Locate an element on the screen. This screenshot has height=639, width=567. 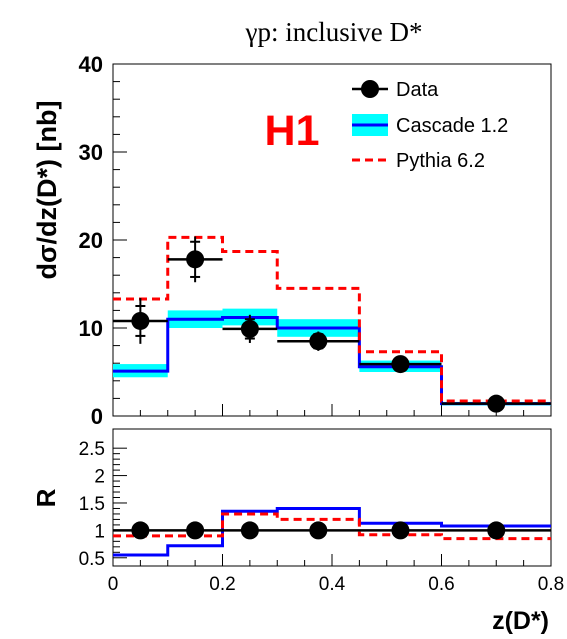
main-y-tick-label: 30 is located at coordinates (91, 152).